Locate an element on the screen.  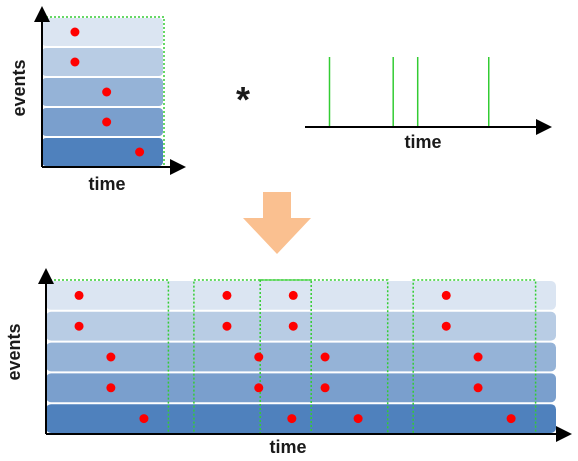
impulse-lines is located at coordinates (409, 92).